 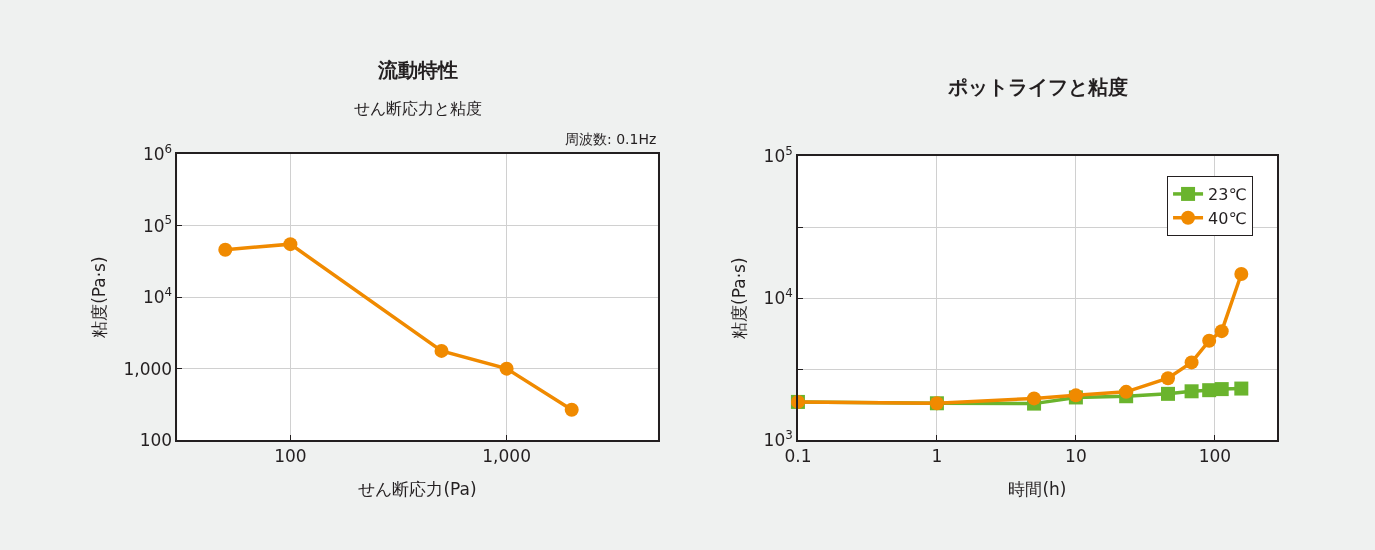 What do you see at coordinates (1227, 195) in the screenshot?
I see `legend-label: 23℃` at bounding box center [1227, 195].